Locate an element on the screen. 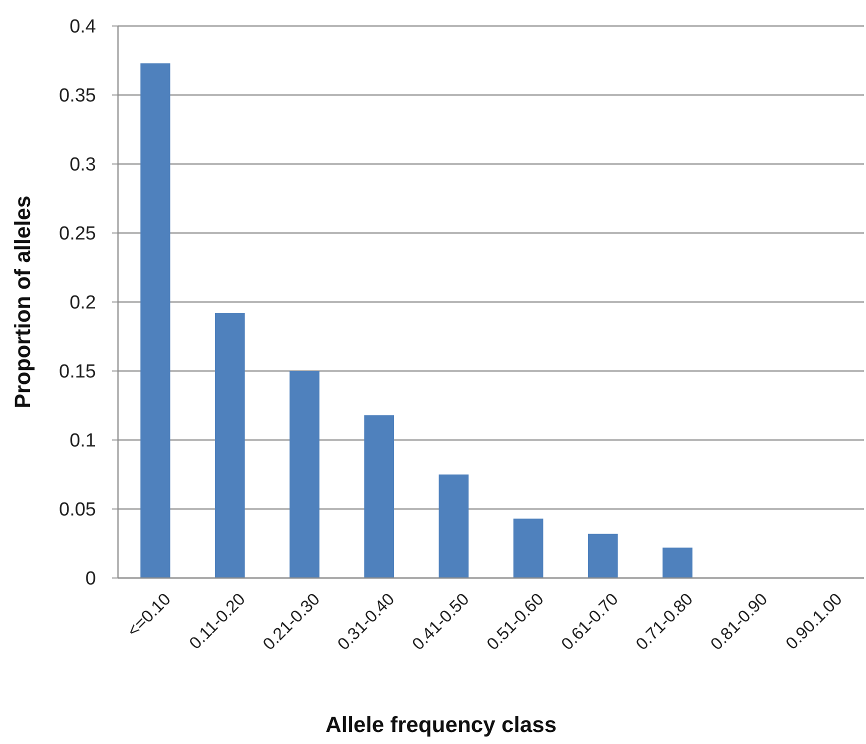  y-tick-label: 0.3 is located at coordinates (83, 165).